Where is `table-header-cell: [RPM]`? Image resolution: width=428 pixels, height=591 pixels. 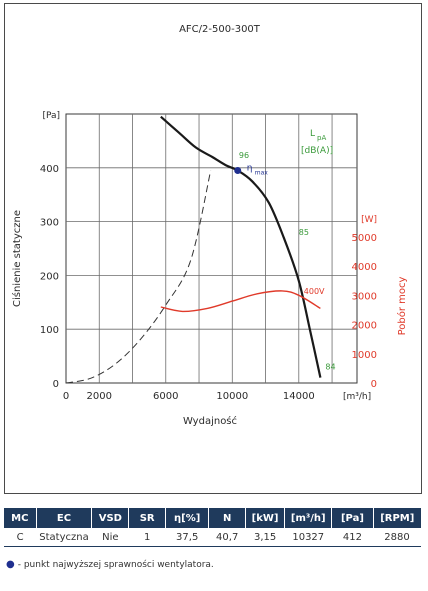 table-header-cell: [RPM] is located at coordinates (397, 518).